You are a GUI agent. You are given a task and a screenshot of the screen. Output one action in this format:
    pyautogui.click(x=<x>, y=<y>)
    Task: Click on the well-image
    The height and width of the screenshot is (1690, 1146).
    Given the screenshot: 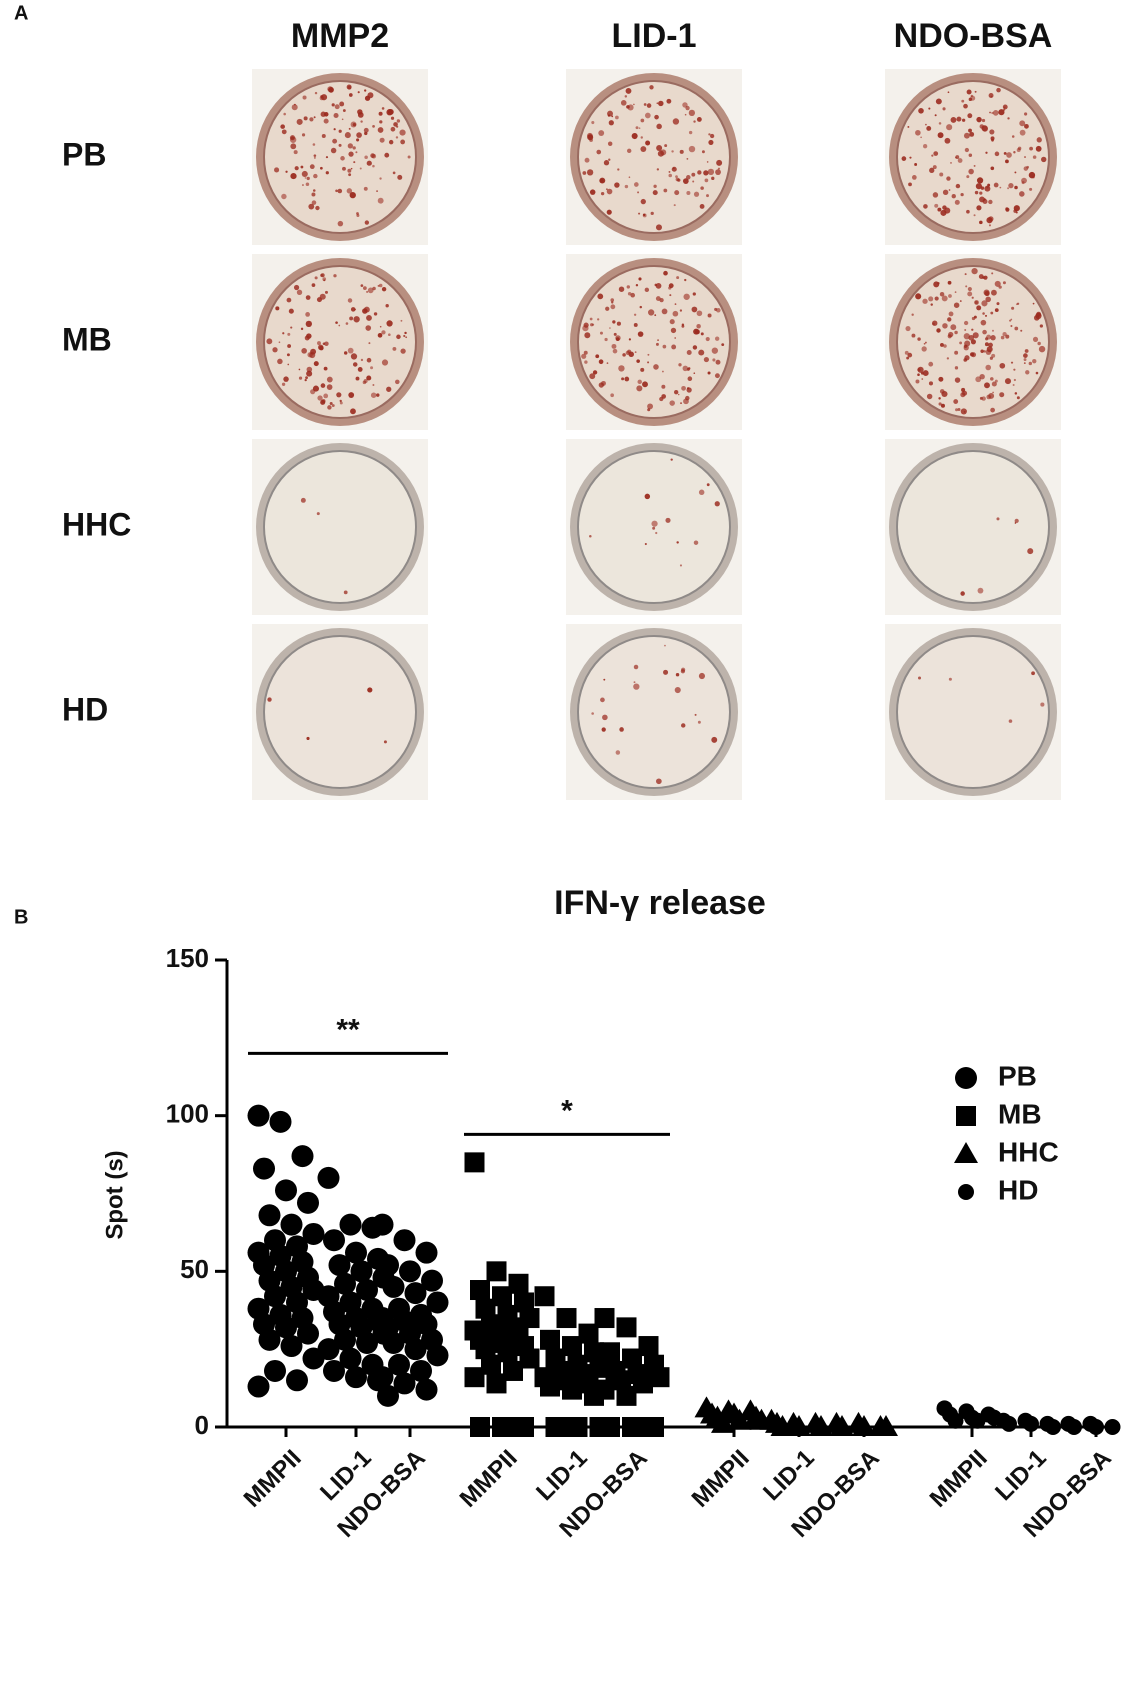 What is the action you would take?
    pyautogui.click(x=340, y=527)
    